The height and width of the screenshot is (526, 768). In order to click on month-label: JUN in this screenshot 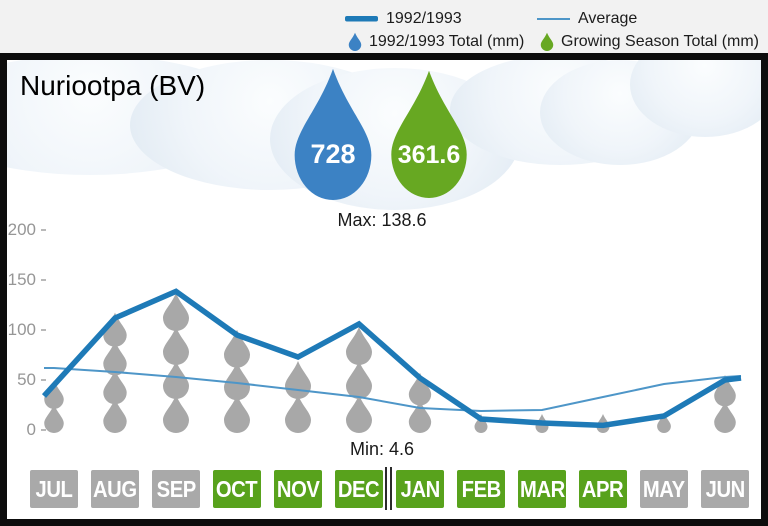, I will do `click(725, 488)`.